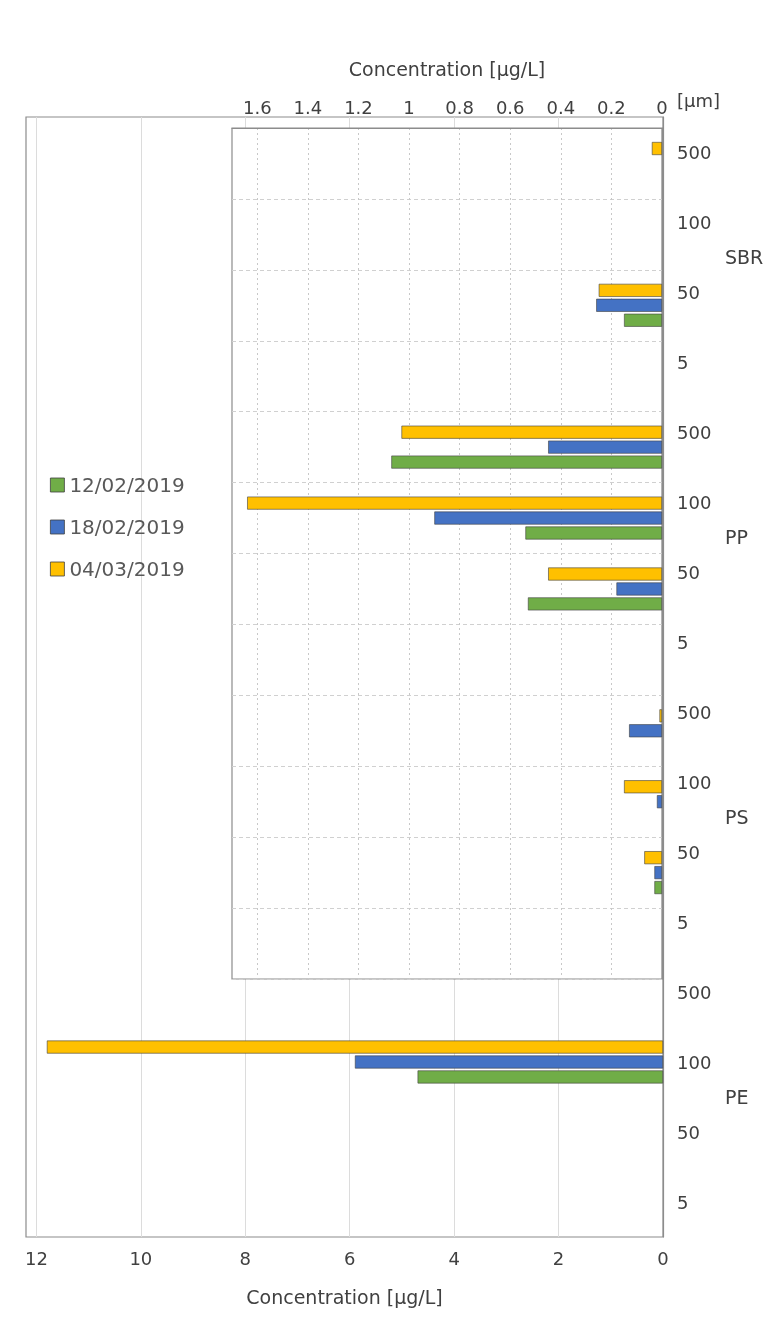 This screenshot has height=1333, width=770. Describe the element at coordinates (699, 100) in the screenshot. I see `y-axis-title: [µm]` at that location.